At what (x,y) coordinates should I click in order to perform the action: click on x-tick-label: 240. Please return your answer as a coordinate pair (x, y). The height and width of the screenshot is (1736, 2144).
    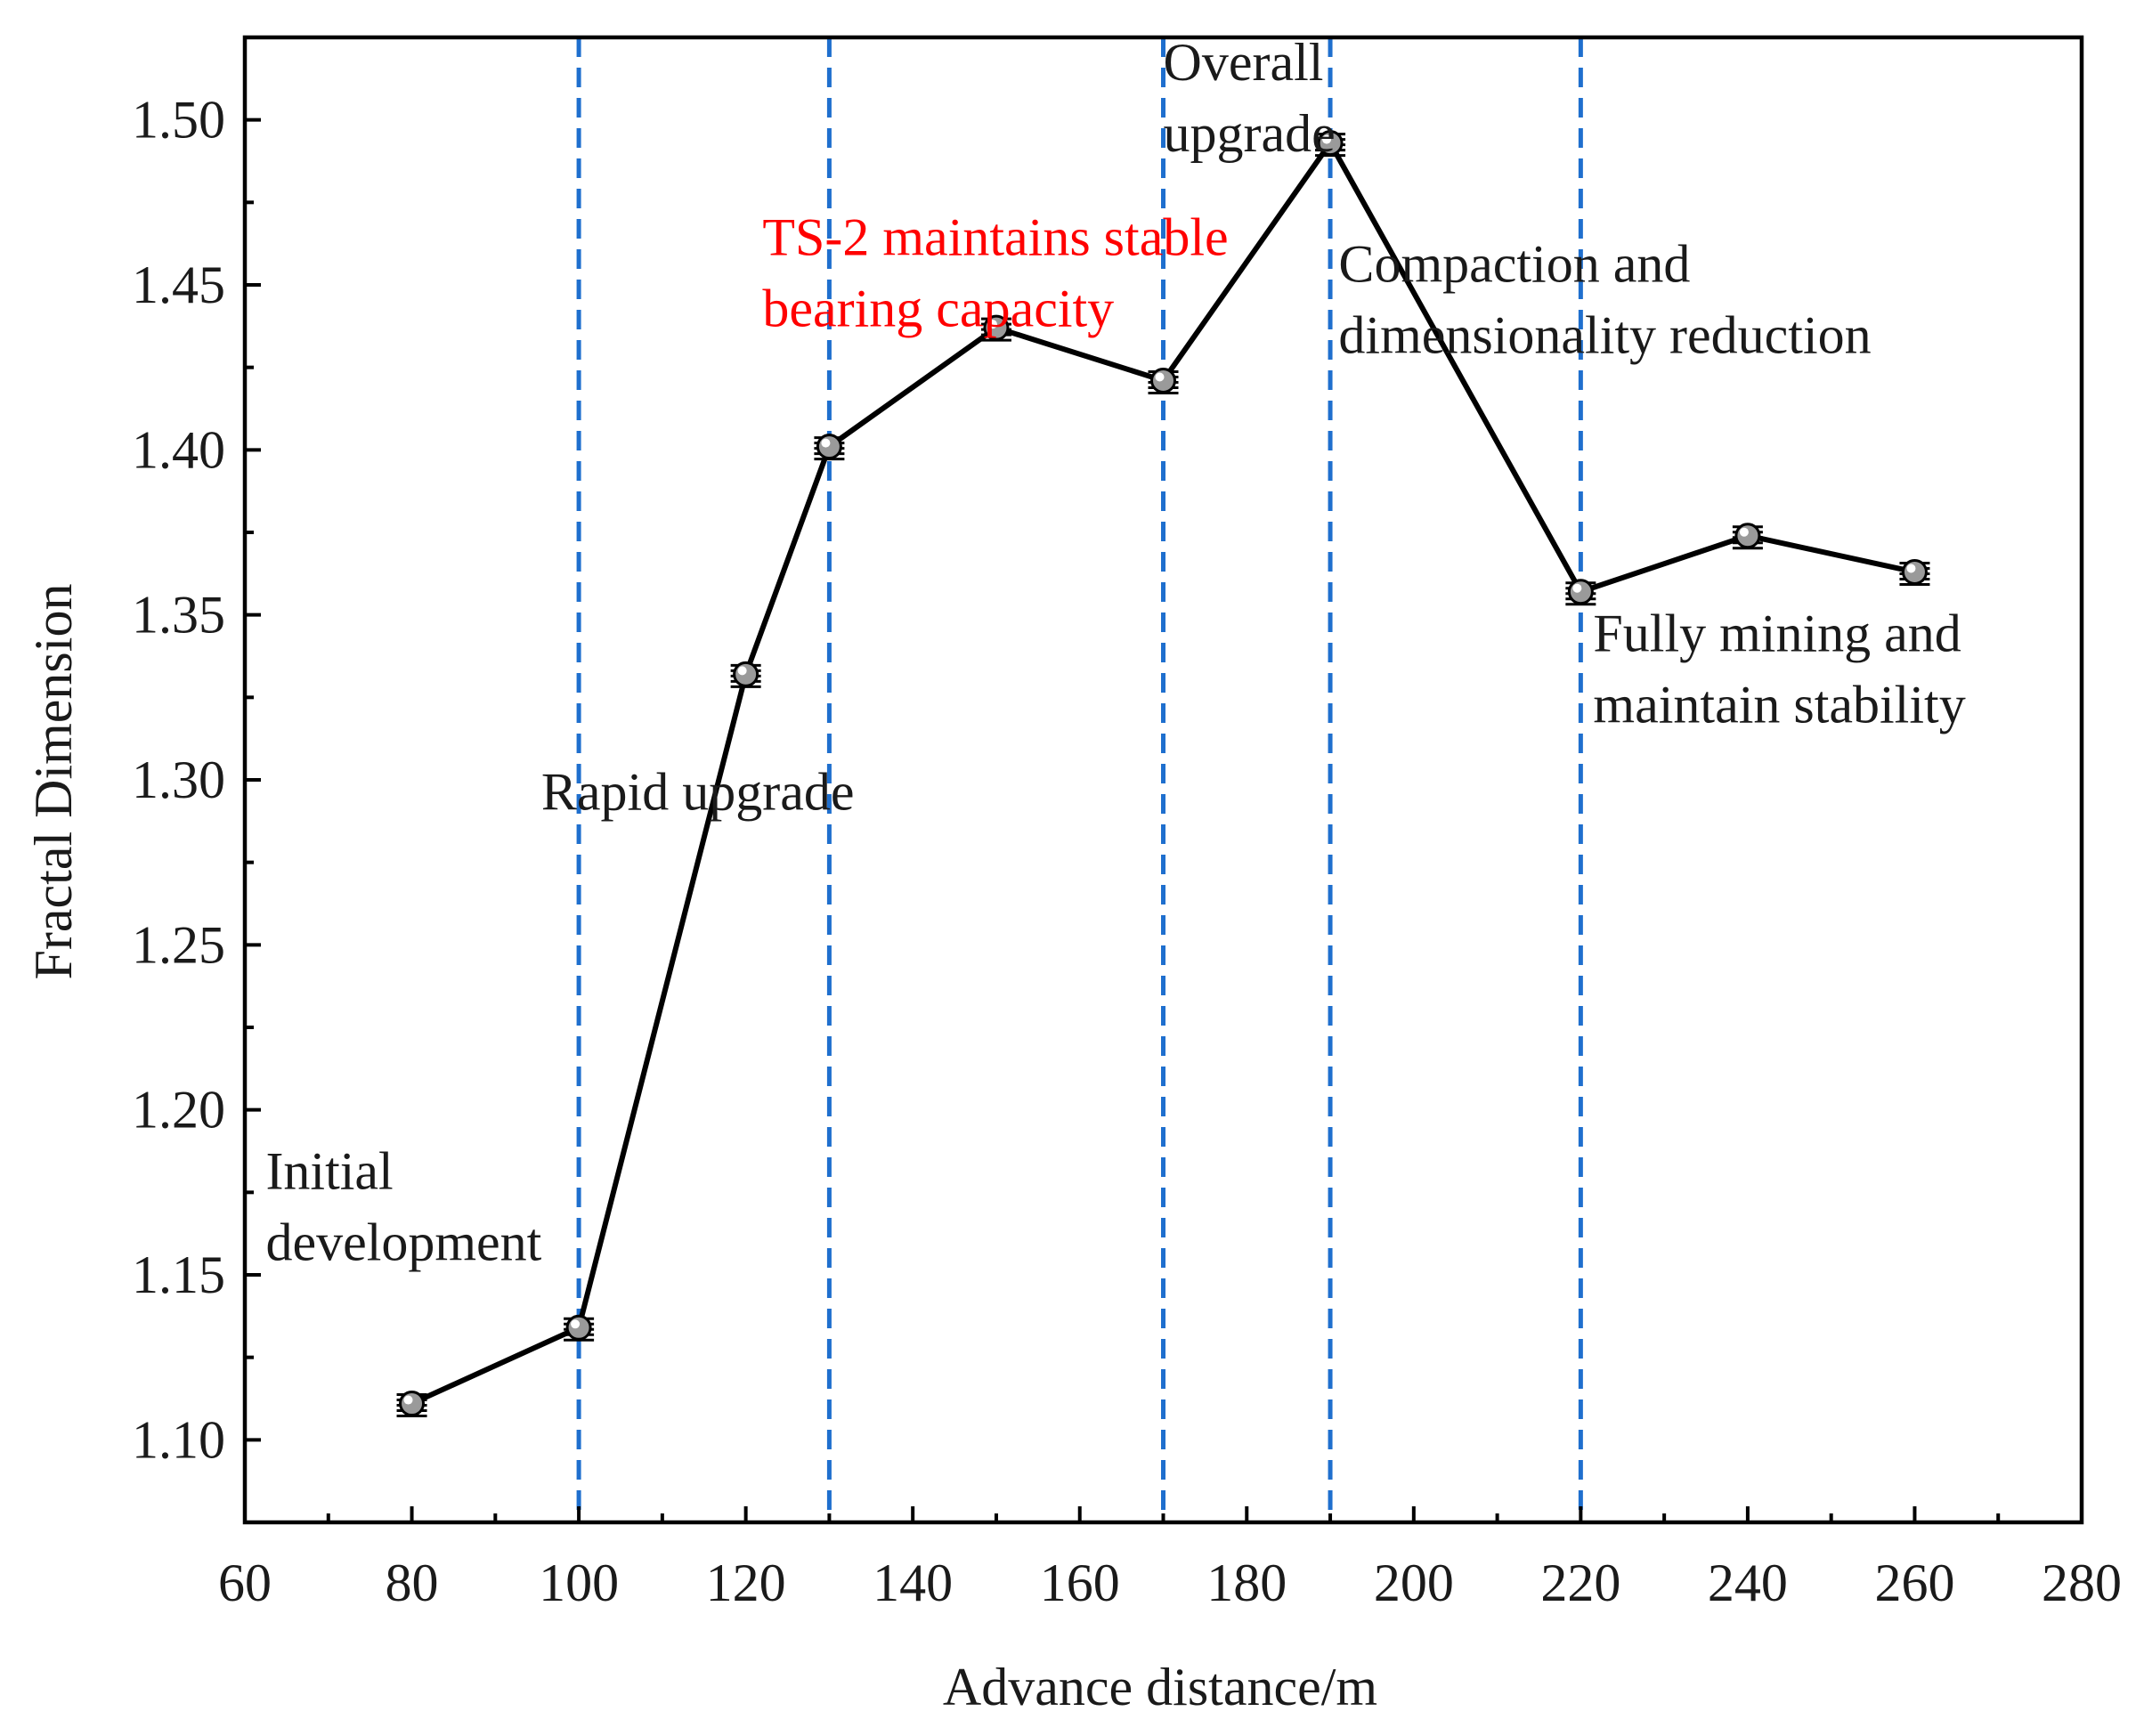
    Looking at the image, I should click on (1748, 1582).